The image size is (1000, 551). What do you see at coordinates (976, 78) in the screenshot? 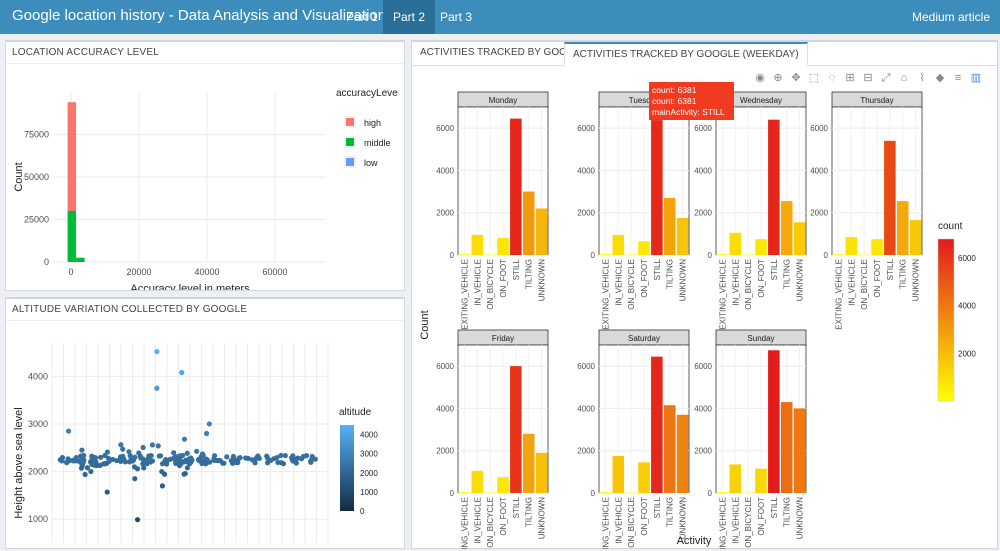
I see `plotly-logo-icon: ▥` at bounding box center [976, 78].